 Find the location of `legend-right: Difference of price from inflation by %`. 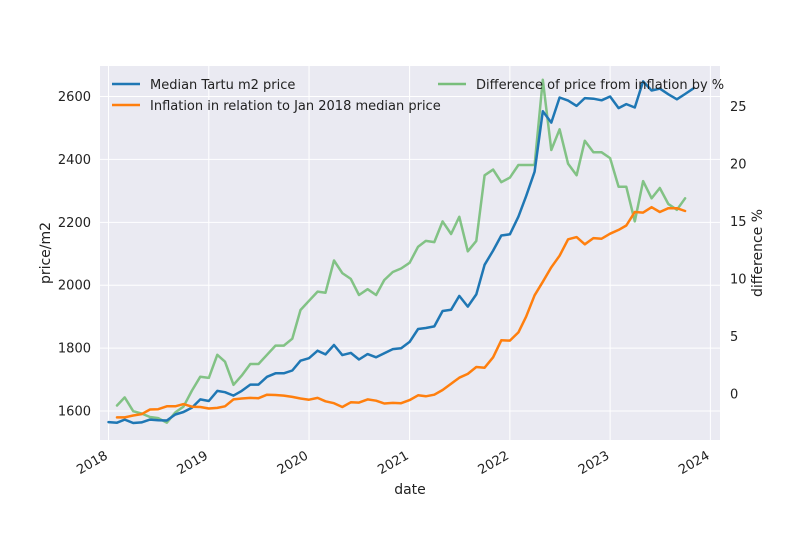

legend-right: Difference of price from inflation by % is located at coordinates (581, 85).